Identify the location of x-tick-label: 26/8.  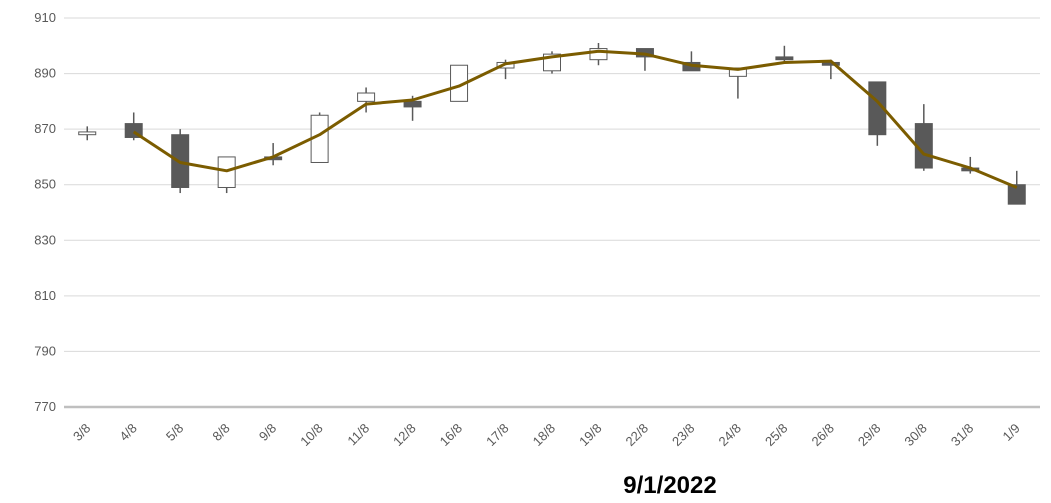
(822, 435).